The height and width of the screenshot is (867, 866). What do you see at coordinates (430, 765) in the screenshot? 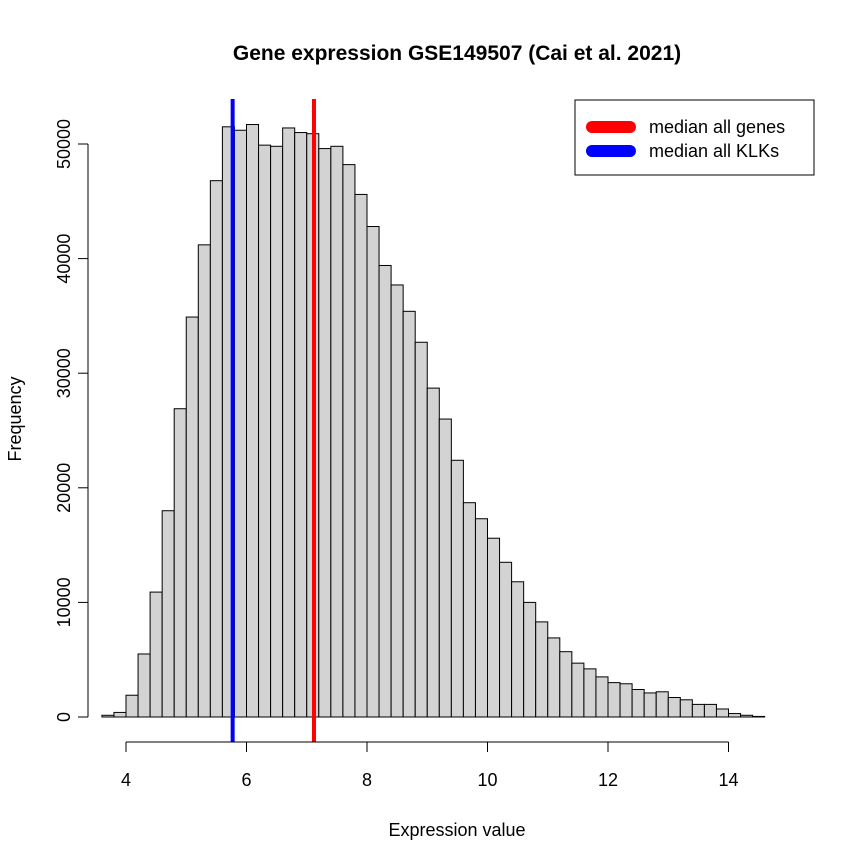
I see `x-axis: 4 6 8 10 12 14` at bounding box center [430, 765].